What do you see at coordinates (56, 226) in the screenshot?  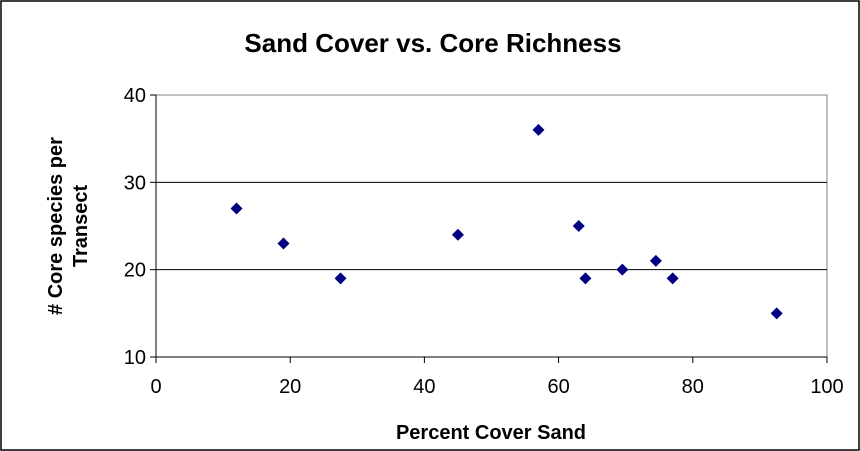 I see `y-axis-title-line-1: # Core species per` at bounding box center [56, 226].